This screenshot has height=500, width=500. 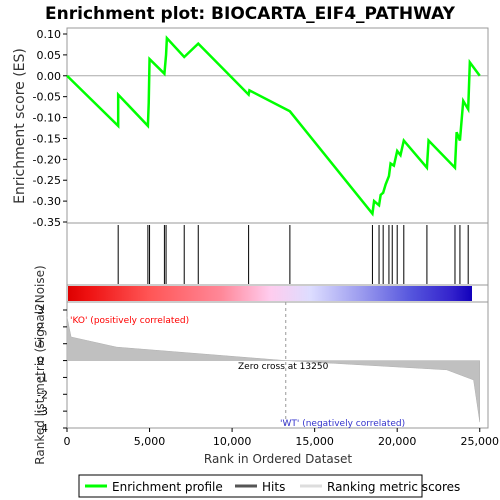 What do you see at coordinates (281, 438) in the screenshot?
I see `x-axis: 0 5,000 10,000 15,000 20,000 25,000` at bounding box center [281, 438].